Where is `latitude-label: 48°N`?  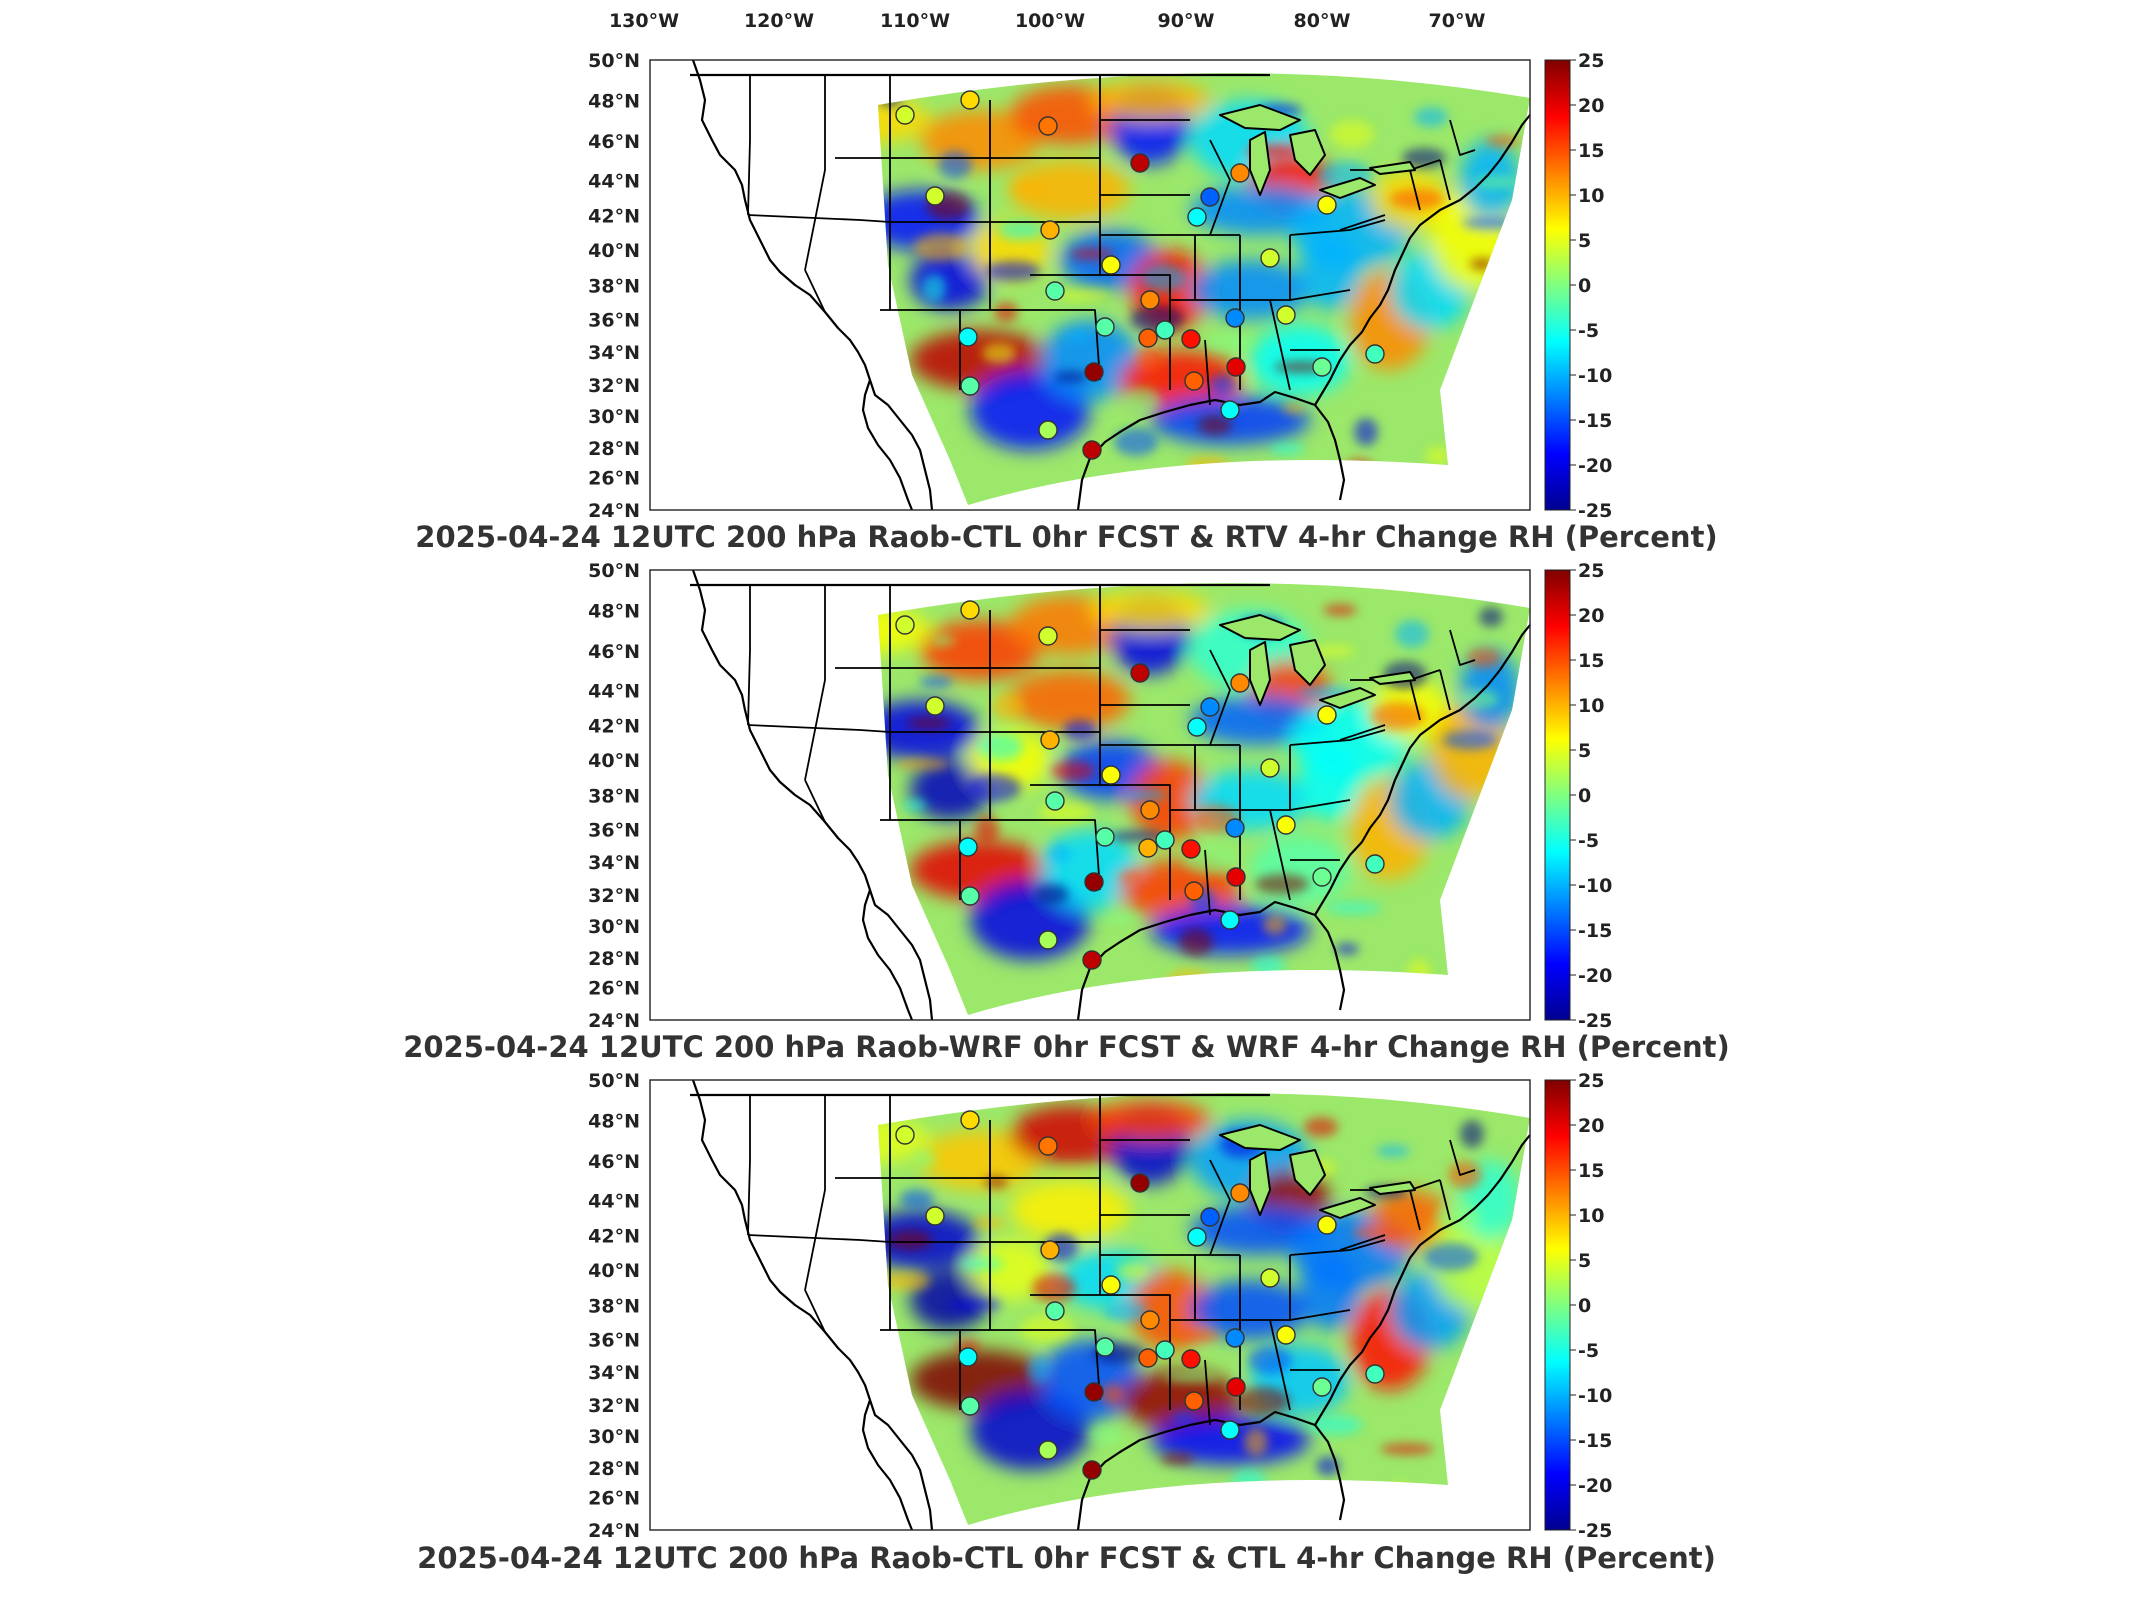
latitude-label: 48°N is located at coordinates (614, 612).